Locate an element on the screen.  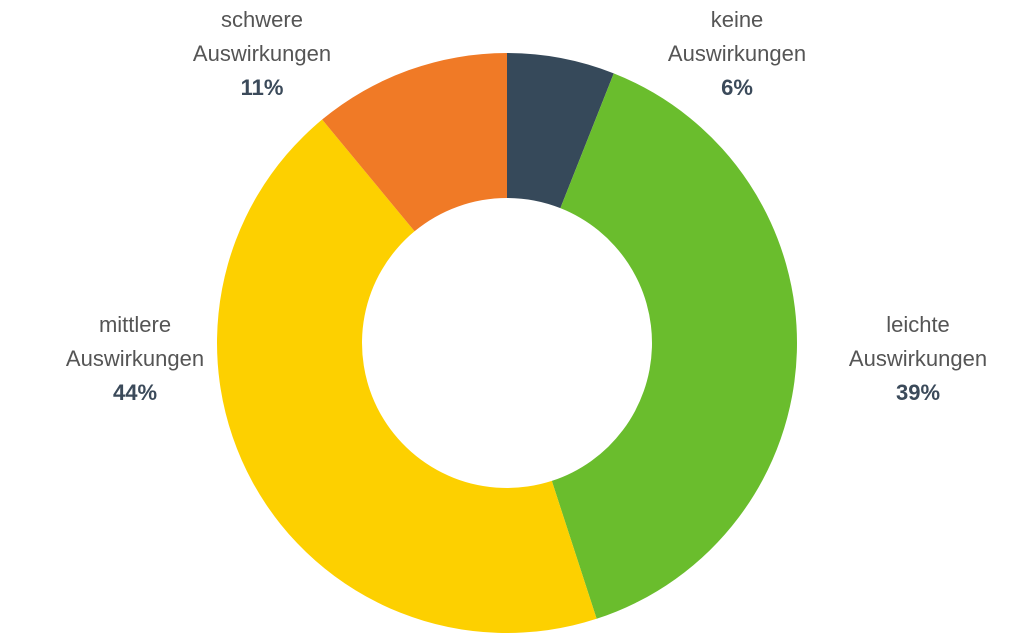
slice-label: schwere Auswirkungen 11% is located at coordinates (262, 54).